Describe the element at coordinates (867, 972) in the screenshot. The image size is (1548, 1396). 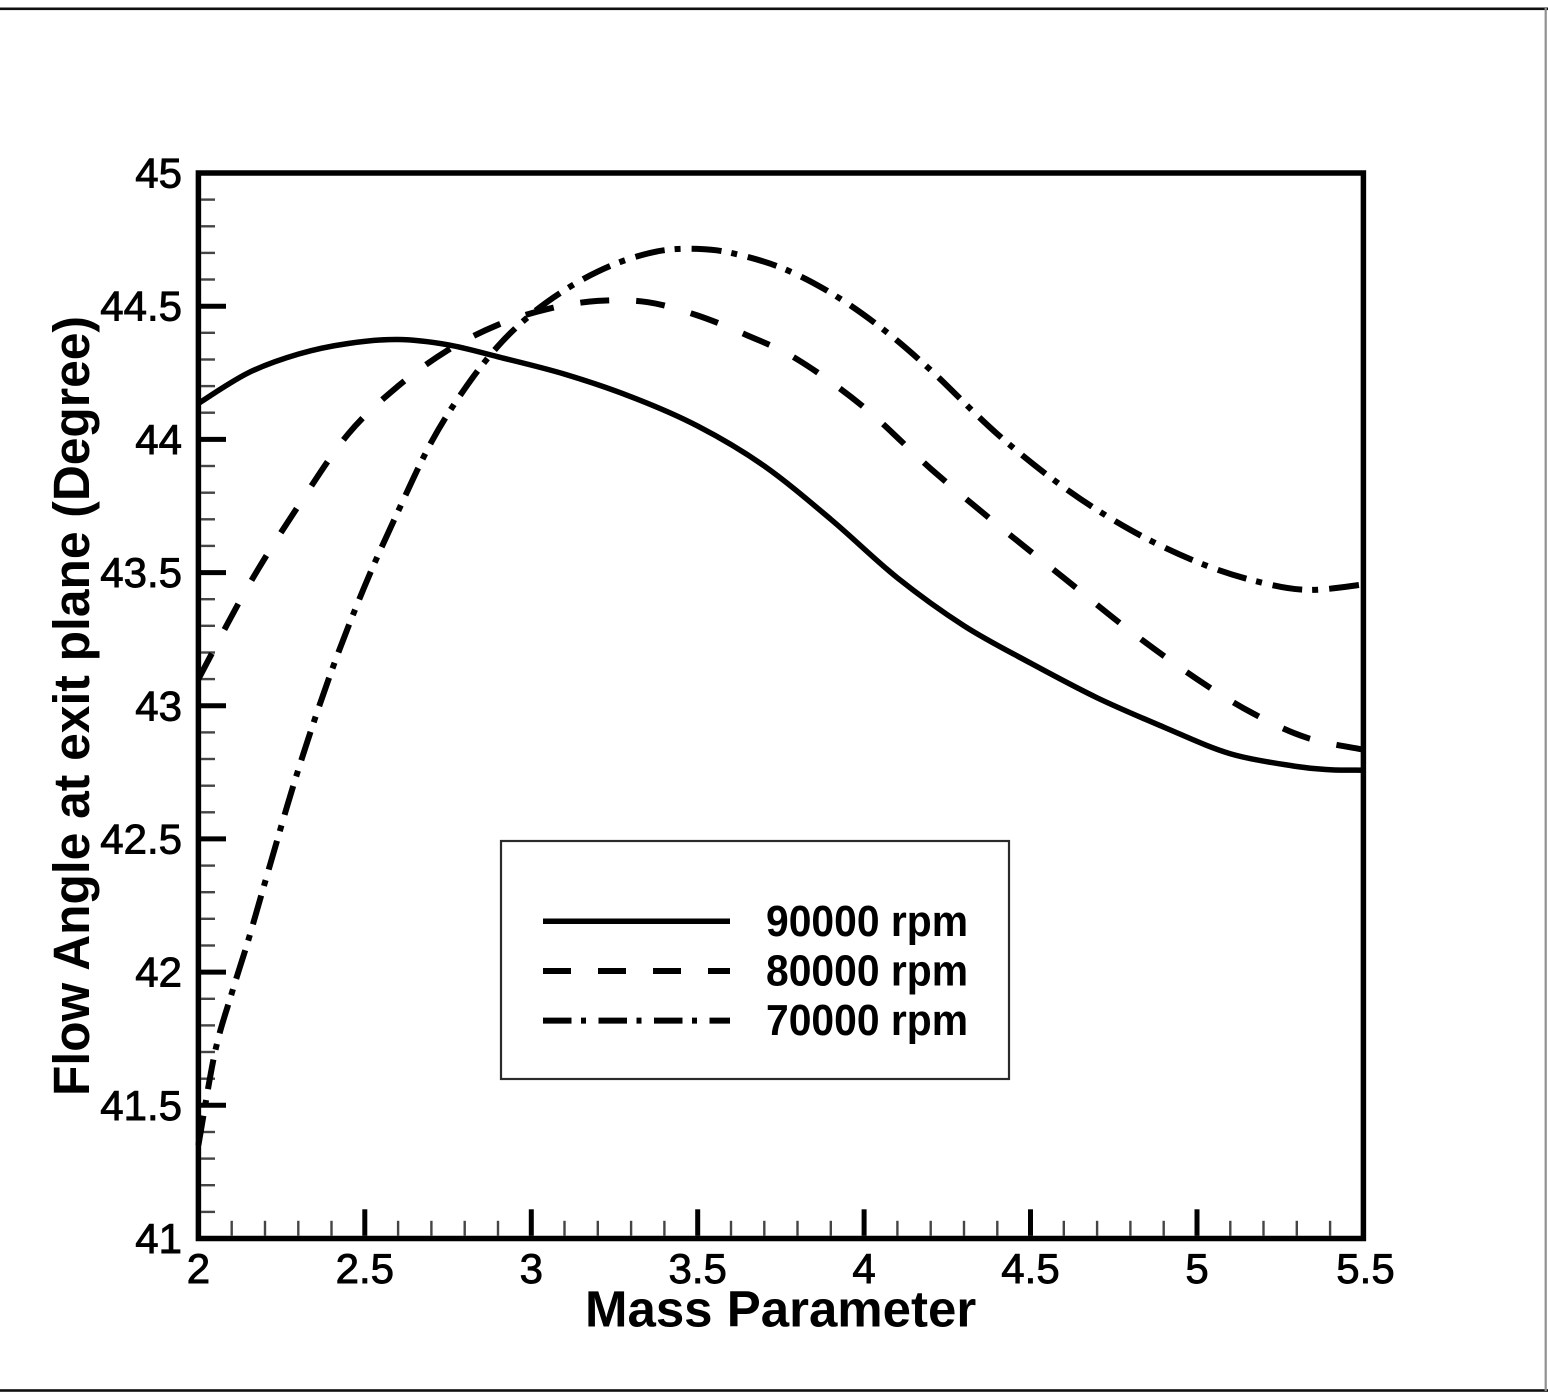
I see `svg-text: 80000 rpm` at that location.